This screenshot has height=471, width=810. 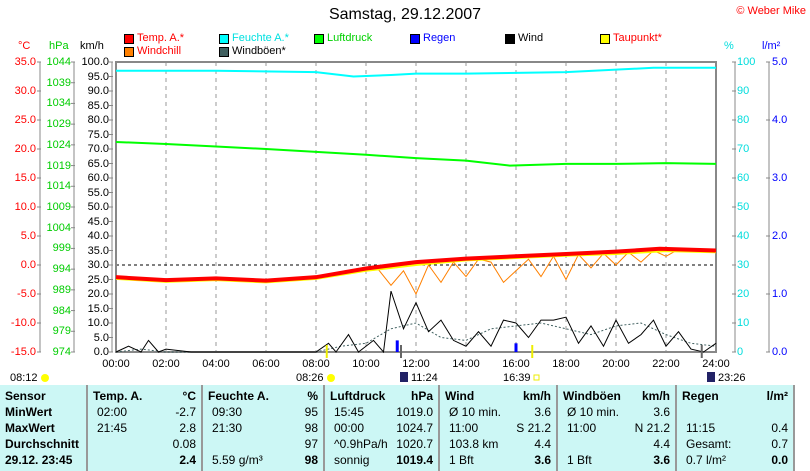 What do you see at coordinates (98, 221) in the screenshot?
I see `wind-tick-label: 45.0` at bounding box center [98, 221].